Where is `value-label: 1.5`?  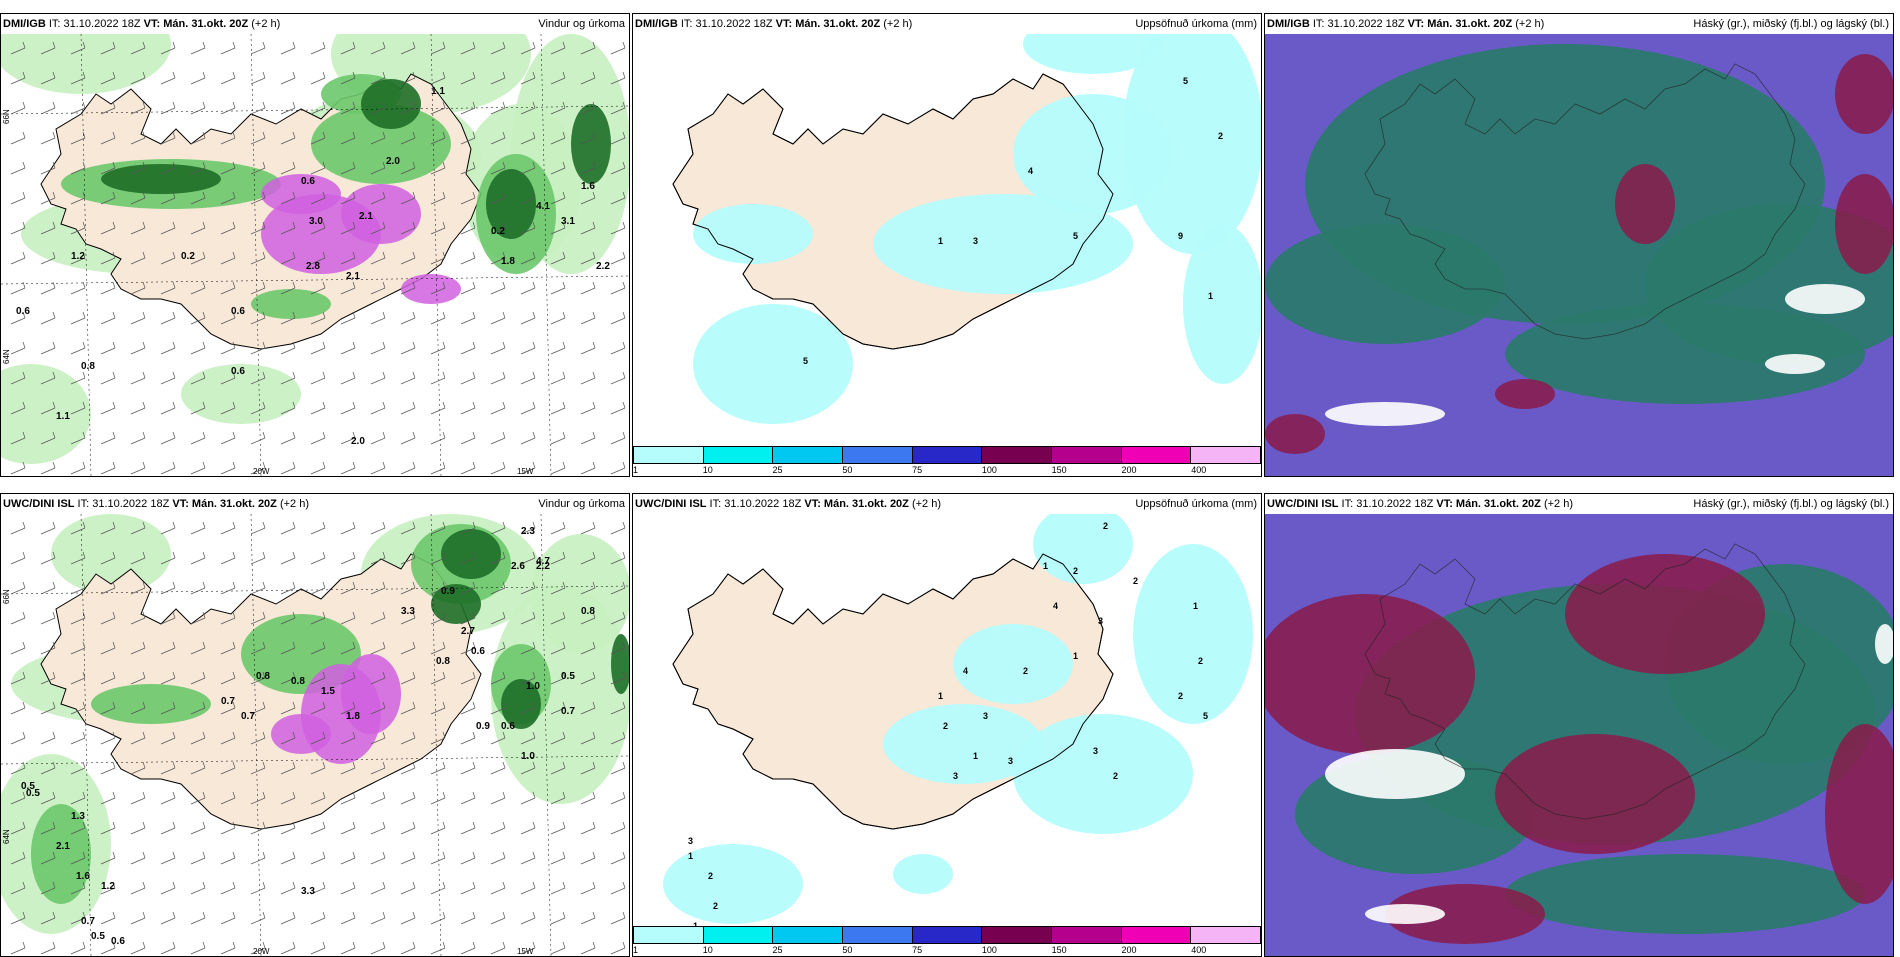
value-label: 1.5 is located at coordinates (328, 691).